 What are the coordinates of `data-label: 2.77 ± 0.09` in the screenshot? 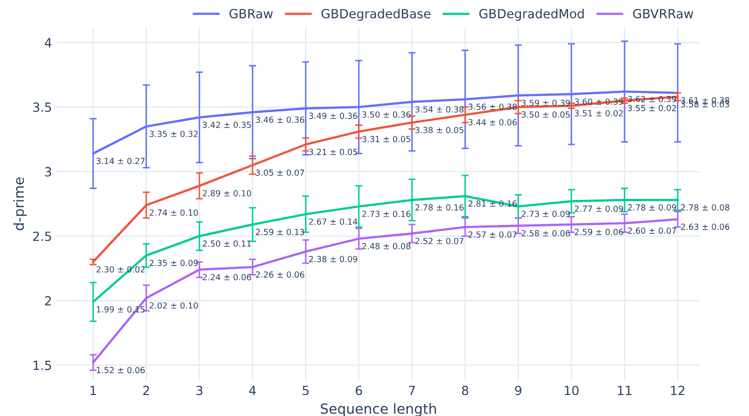 It's located at (598, 209).